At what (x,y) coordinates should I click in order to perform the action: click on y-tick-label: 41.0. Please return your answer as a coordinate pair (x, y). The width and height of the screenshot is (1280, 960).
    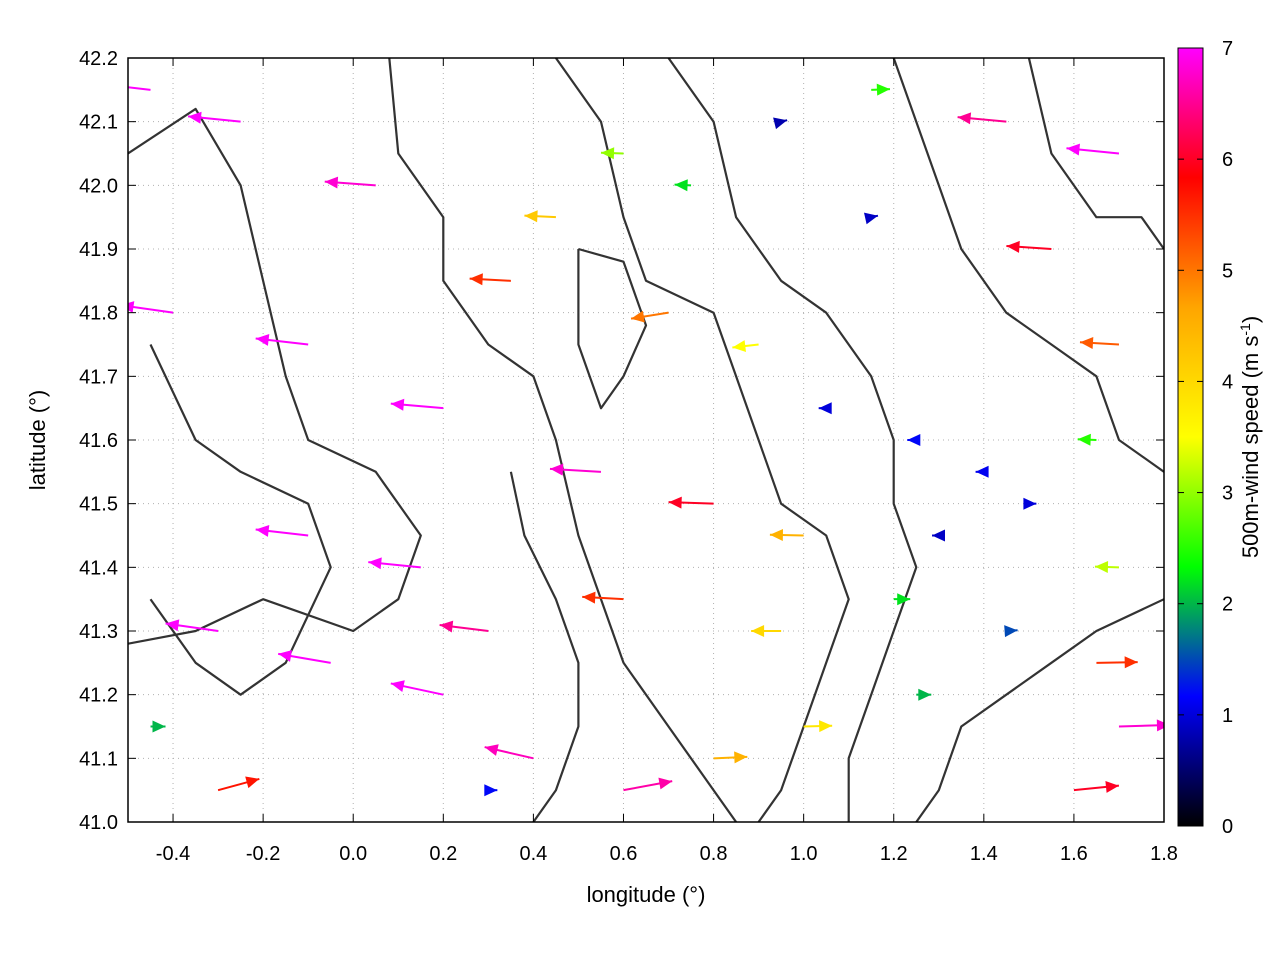
    Looking at the image, I should click on (98, 823).